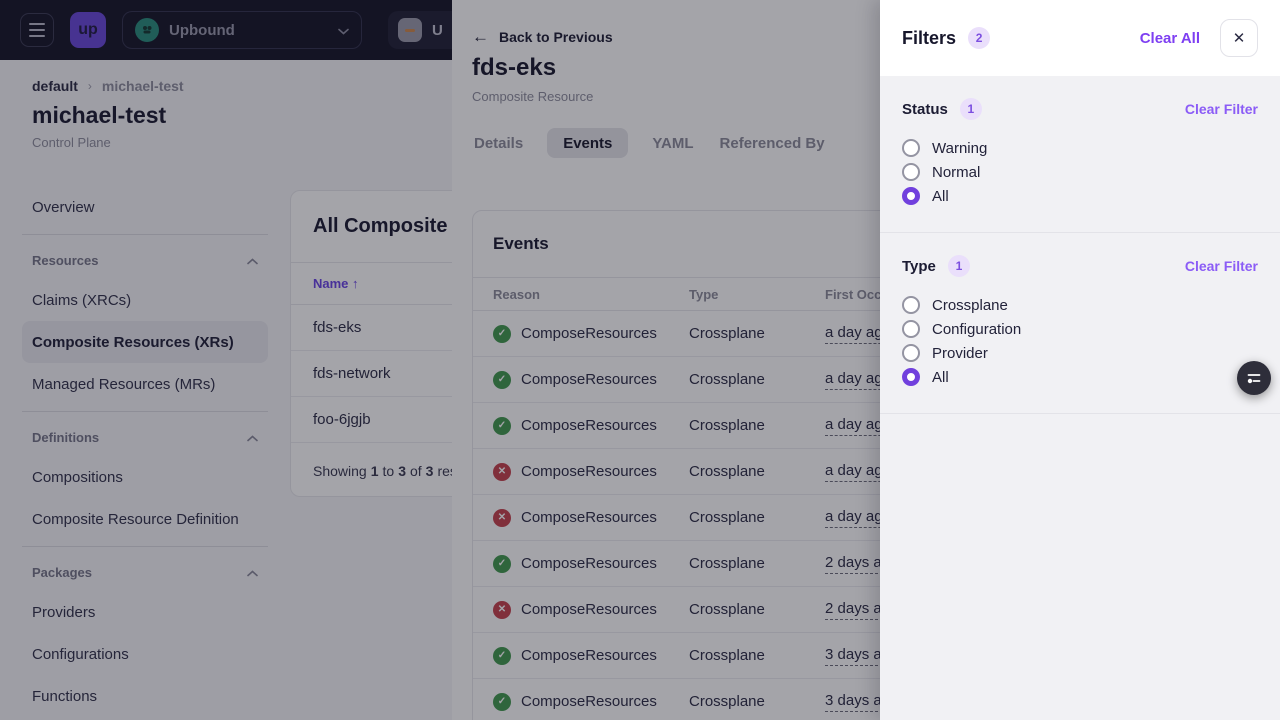  Describe the element at coordinates (82, 300) in the screenshot. I see `sidebar-item-claims-xrcs: Claims (XRCs)` at that location.